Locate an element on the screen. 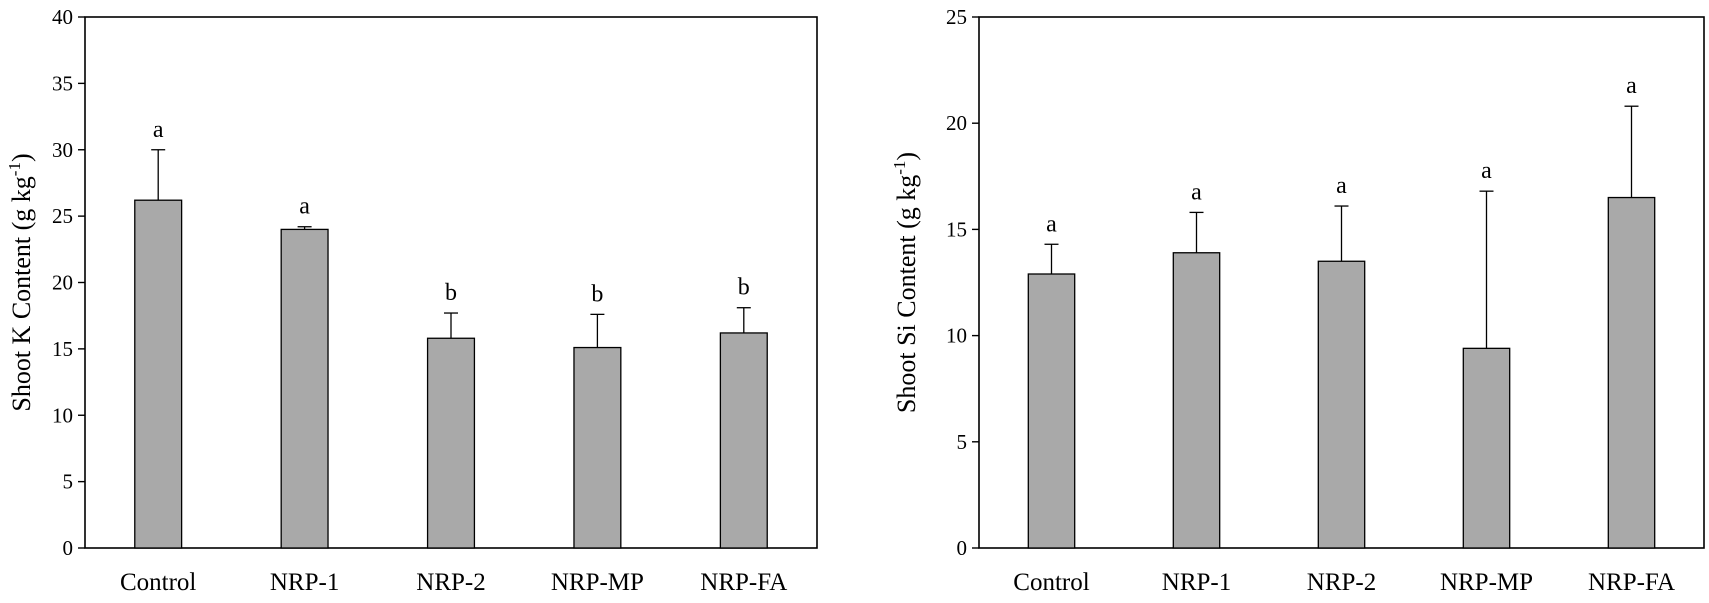  y-tick-label: 30 is located at coordinates (62, 150).